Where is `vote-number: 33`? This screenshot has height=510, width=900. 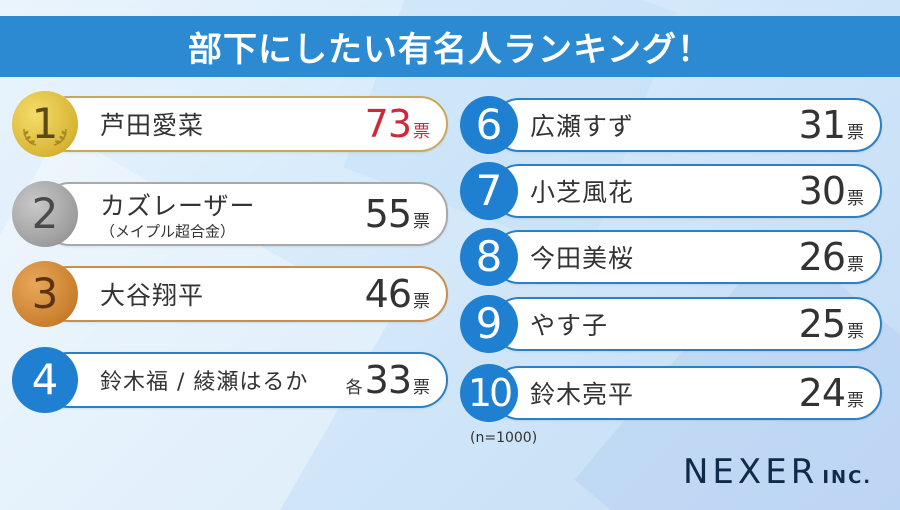
vote-number: 33 is located at coordinates (388, 380).